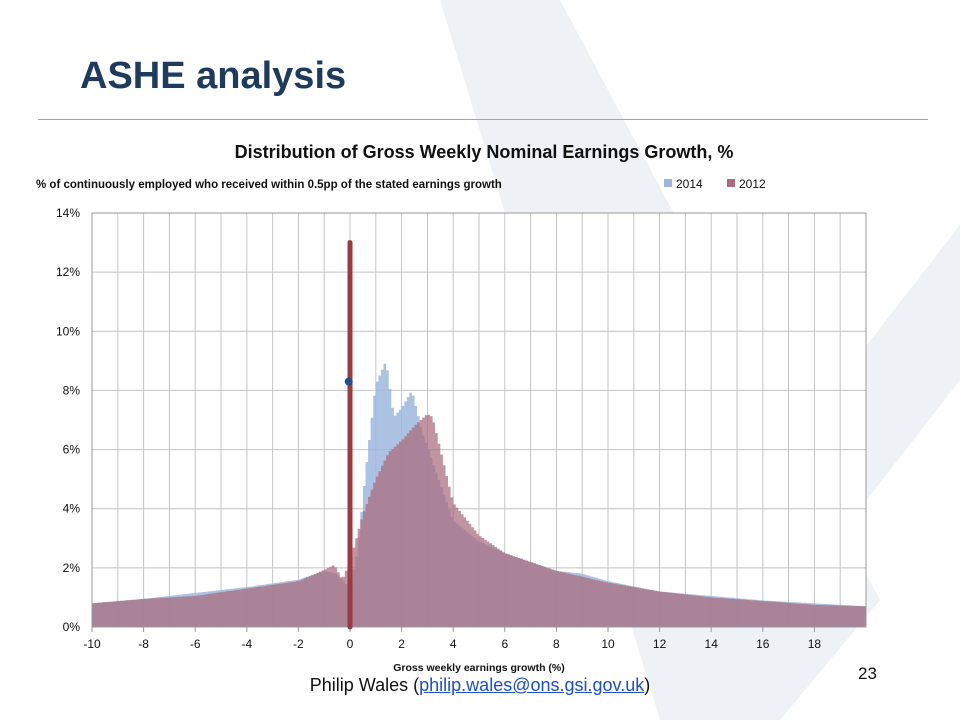  Describe the element at coordinates (359, 685) in the screenshot. I see `footer-author: Philip Wales` at that location.